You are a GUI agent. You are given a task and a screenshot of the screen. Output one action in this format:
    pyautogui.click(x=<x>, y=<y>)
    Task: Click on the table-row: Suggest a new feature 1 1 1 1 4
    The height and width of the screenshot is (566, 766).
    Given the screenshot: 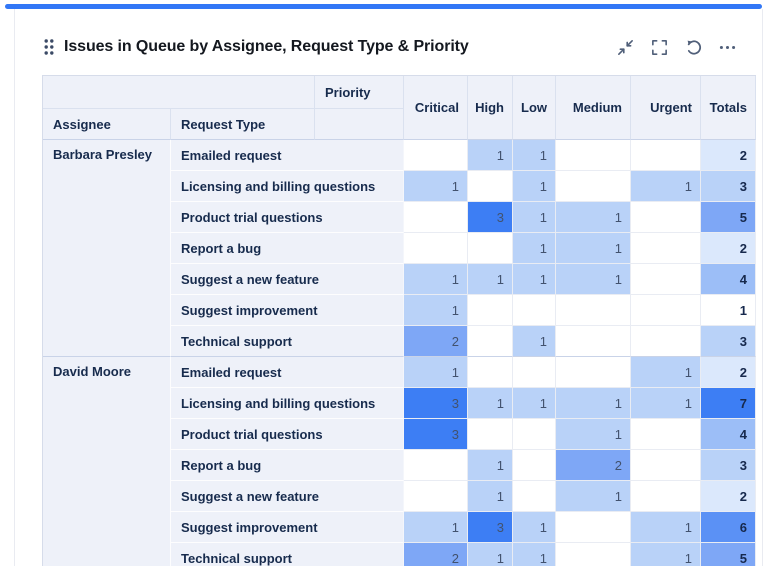 What is the action you would take?
    pyautogui.click(x=399, y=279)
    